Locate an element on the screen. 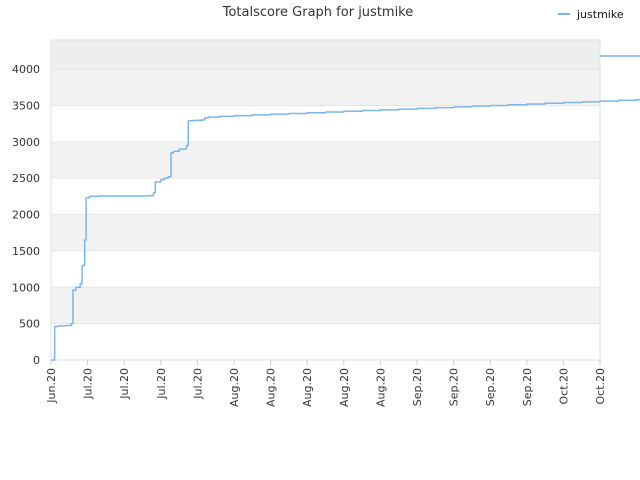 This screenshot has width=640, height=480. chart-title: Totalscore Graph for justmike is located at coordinates (318, 12).